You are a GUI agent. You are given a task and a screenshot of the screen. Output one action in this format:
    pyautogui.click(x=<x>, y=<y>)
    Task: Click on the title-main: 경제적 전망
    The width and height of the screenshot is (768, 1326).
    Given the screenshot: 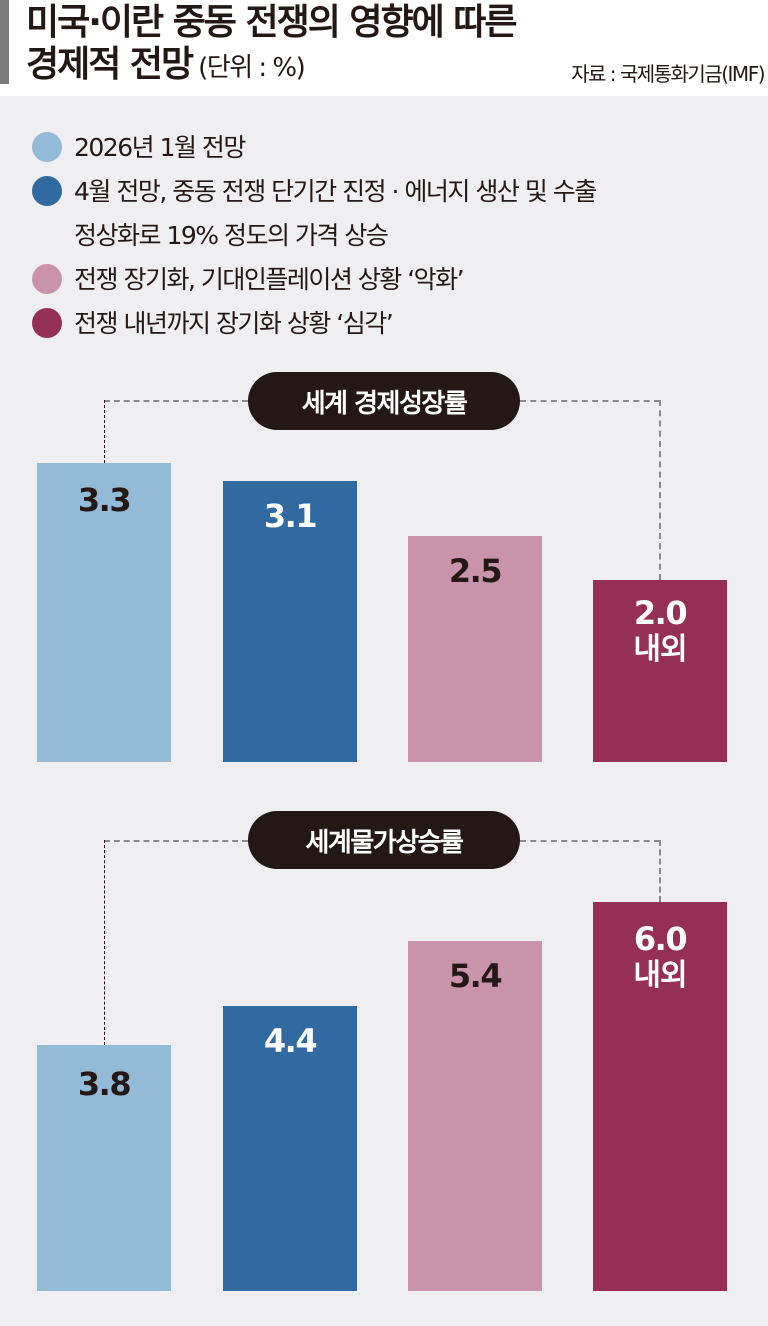 What is the action you would take?
    pyautogui.click(x=110, y=64)
    